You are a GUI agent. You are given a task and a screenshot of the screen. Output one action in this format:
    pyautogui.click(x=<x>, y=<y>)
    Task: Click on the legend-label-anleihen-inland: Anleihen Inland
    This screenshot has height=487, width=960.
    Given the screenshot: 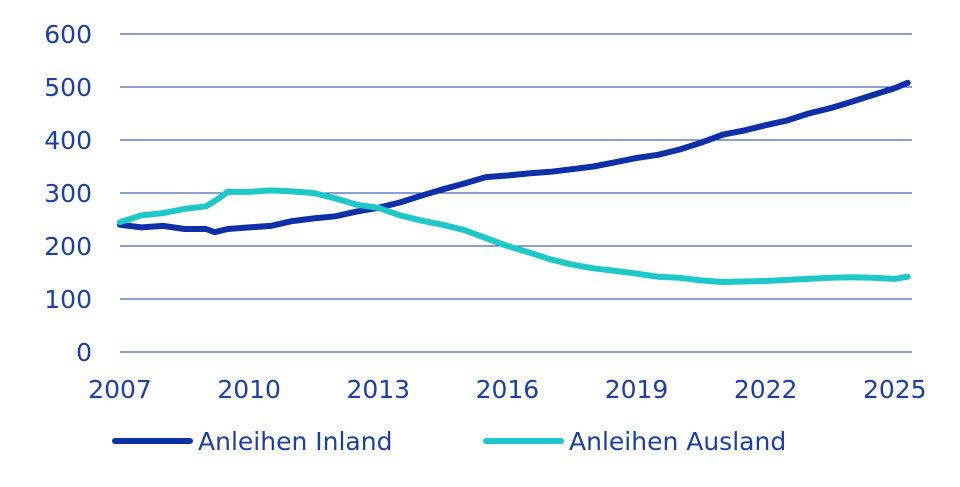 What is the action you would take?
    pyautogui.click(x=295, y=441)
    